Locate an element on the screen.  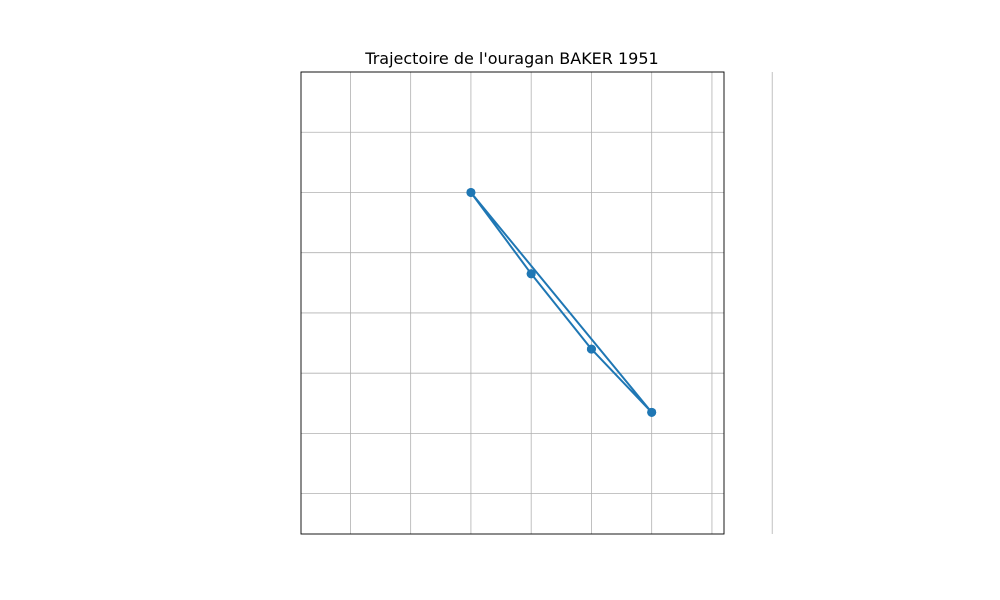
series-layer is located at coordinates (561, 302).